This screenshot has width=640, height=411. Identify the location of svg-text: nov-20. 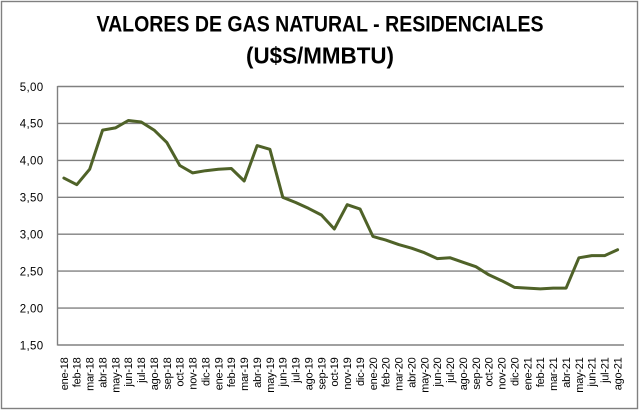
(503, 373).